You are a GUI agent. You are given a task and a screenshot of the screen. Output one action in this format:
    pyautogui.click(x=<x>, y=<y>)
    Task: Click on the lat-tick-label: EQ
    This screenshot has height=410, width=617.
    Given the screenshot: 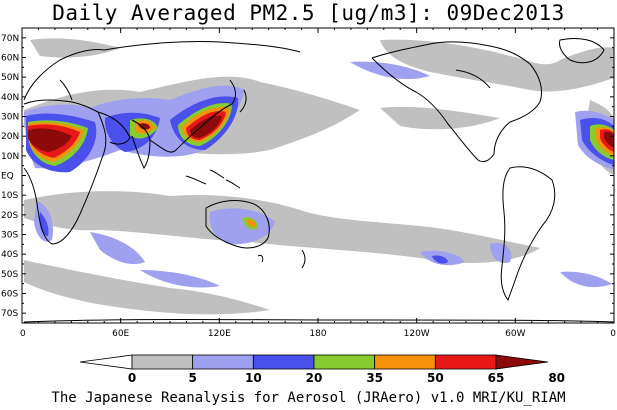 What is the action you would take?
    pyautogui.click(x=7, y=177)
    